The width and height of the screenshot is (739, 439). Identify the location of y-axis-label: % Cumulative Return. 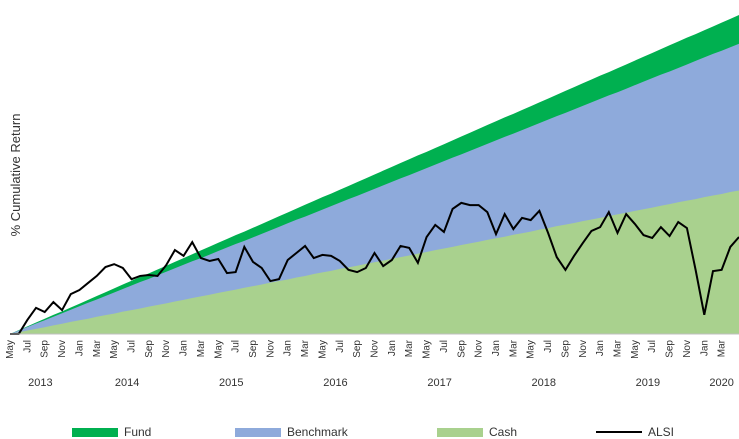
(15, 175).